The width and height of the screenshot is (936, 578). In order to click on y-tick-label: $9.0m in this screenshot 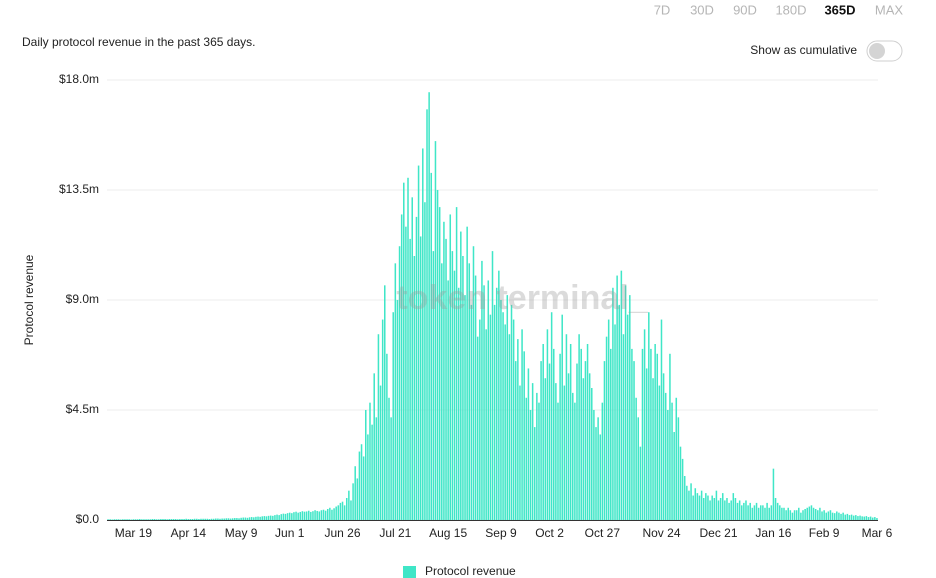, I will do `click(82, 299)`.